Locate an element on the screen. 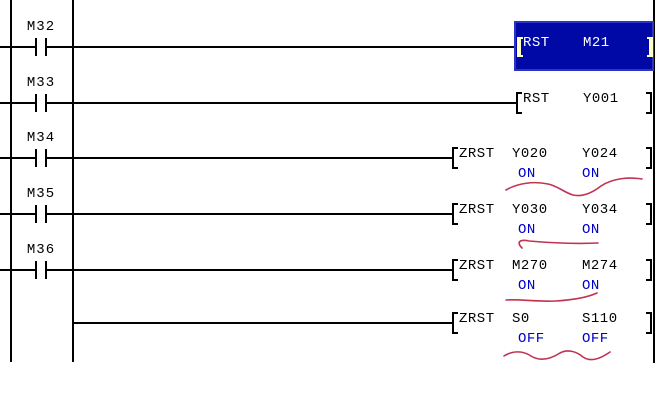 This screenshot has width=669, height=400. instruction-operand: M270 is located at coordinates (530, 266).